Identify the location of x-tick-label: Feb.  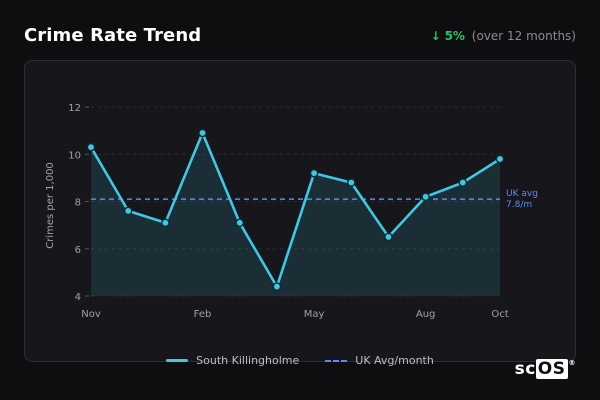
(203, 314).